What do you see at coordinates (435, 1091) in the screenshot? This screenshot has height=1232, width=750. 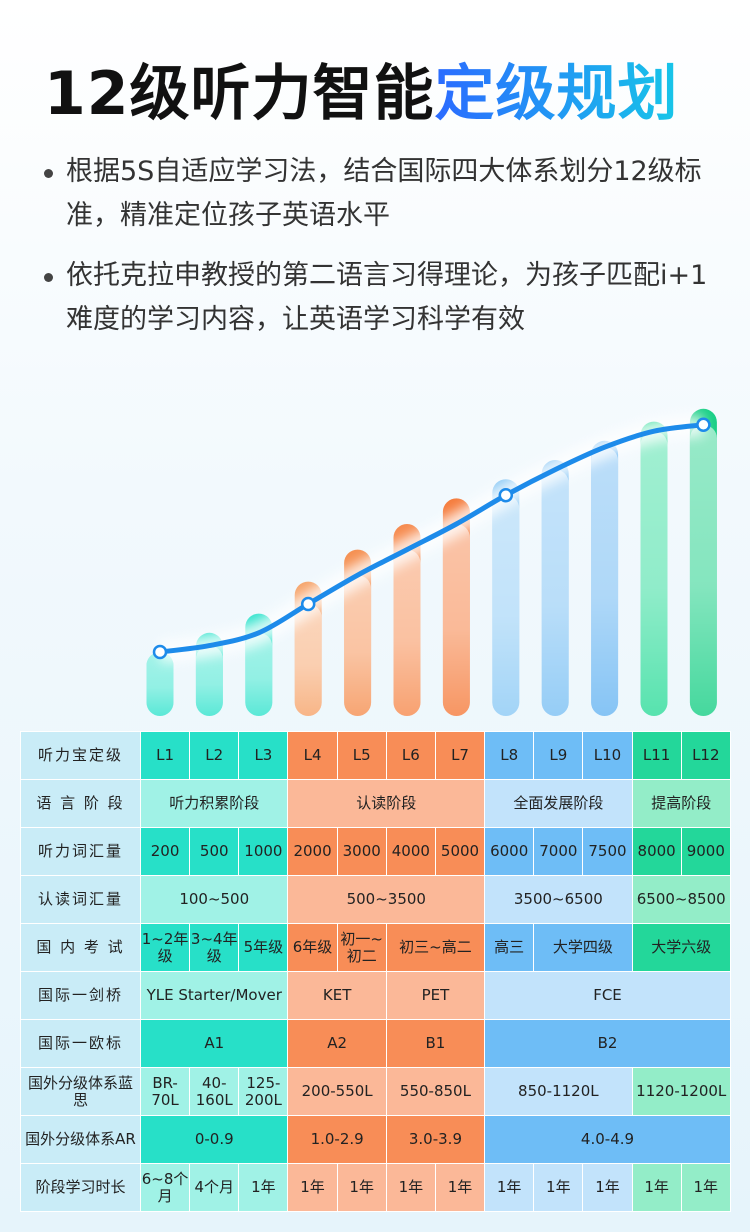 I see `lexile-cell: 550-850L` at bounding box center [435, 1091].